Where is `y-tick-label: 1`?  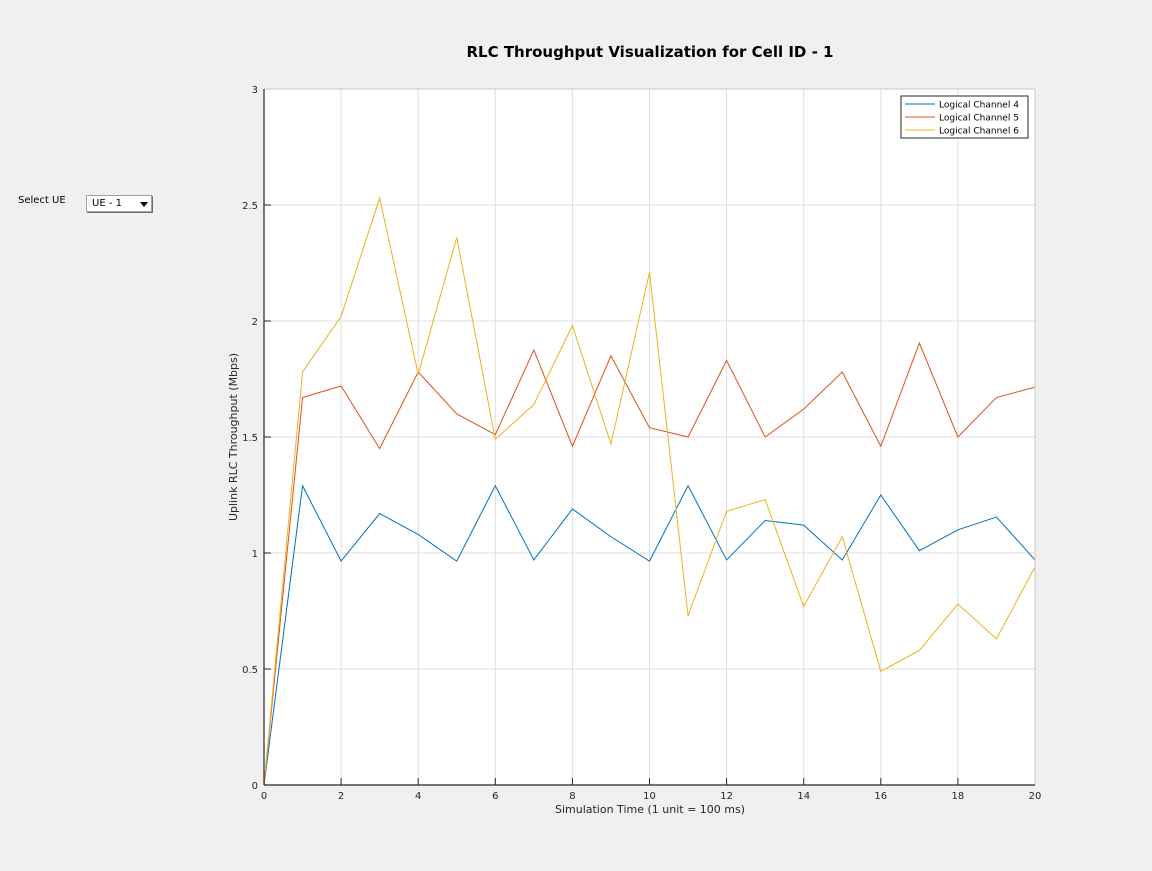 y-tick-label: 1 is located at coordinates (255, 554).